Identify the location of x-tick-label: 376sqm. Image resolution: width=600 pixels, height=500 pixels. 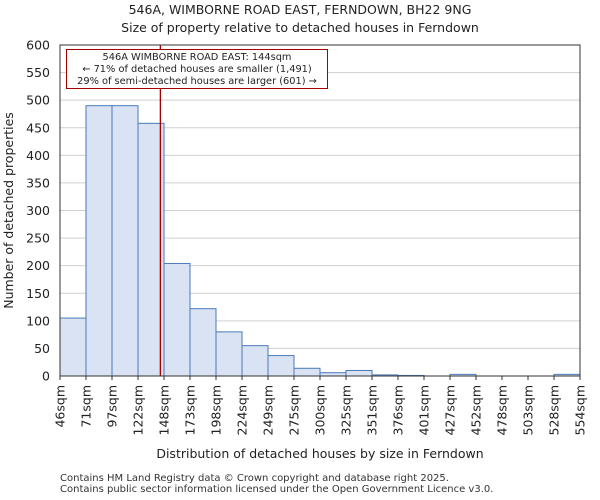
(398, 410).